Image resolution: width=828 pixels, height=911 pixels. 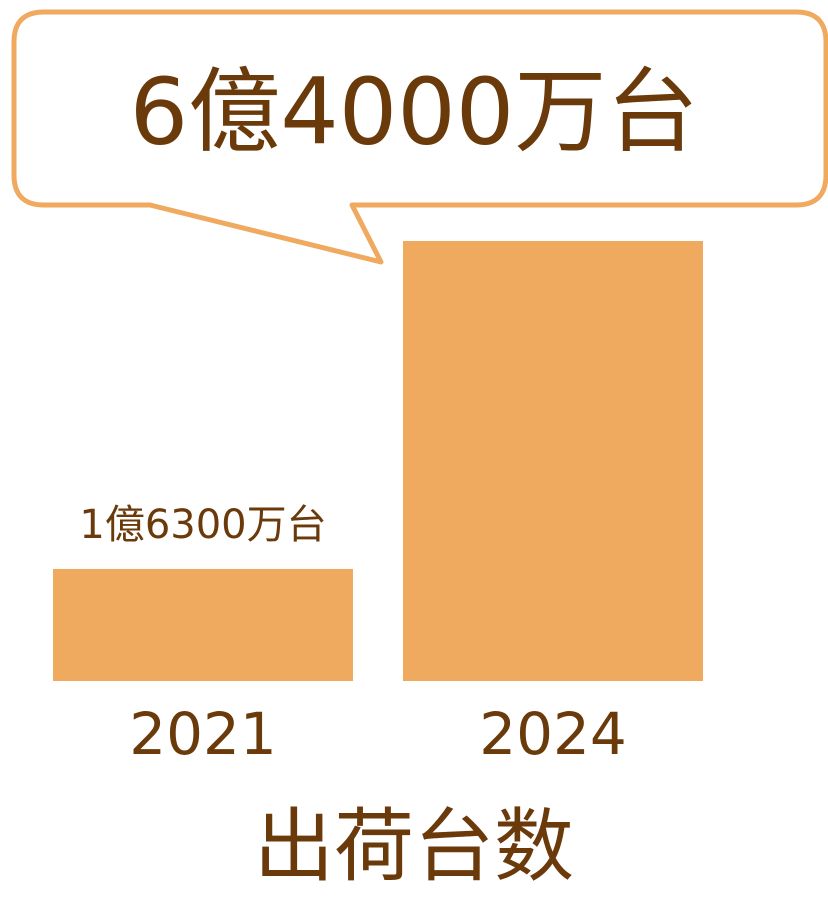 I want to click on callout-value-label: 6億4000万台, so click(x=414, y=111).